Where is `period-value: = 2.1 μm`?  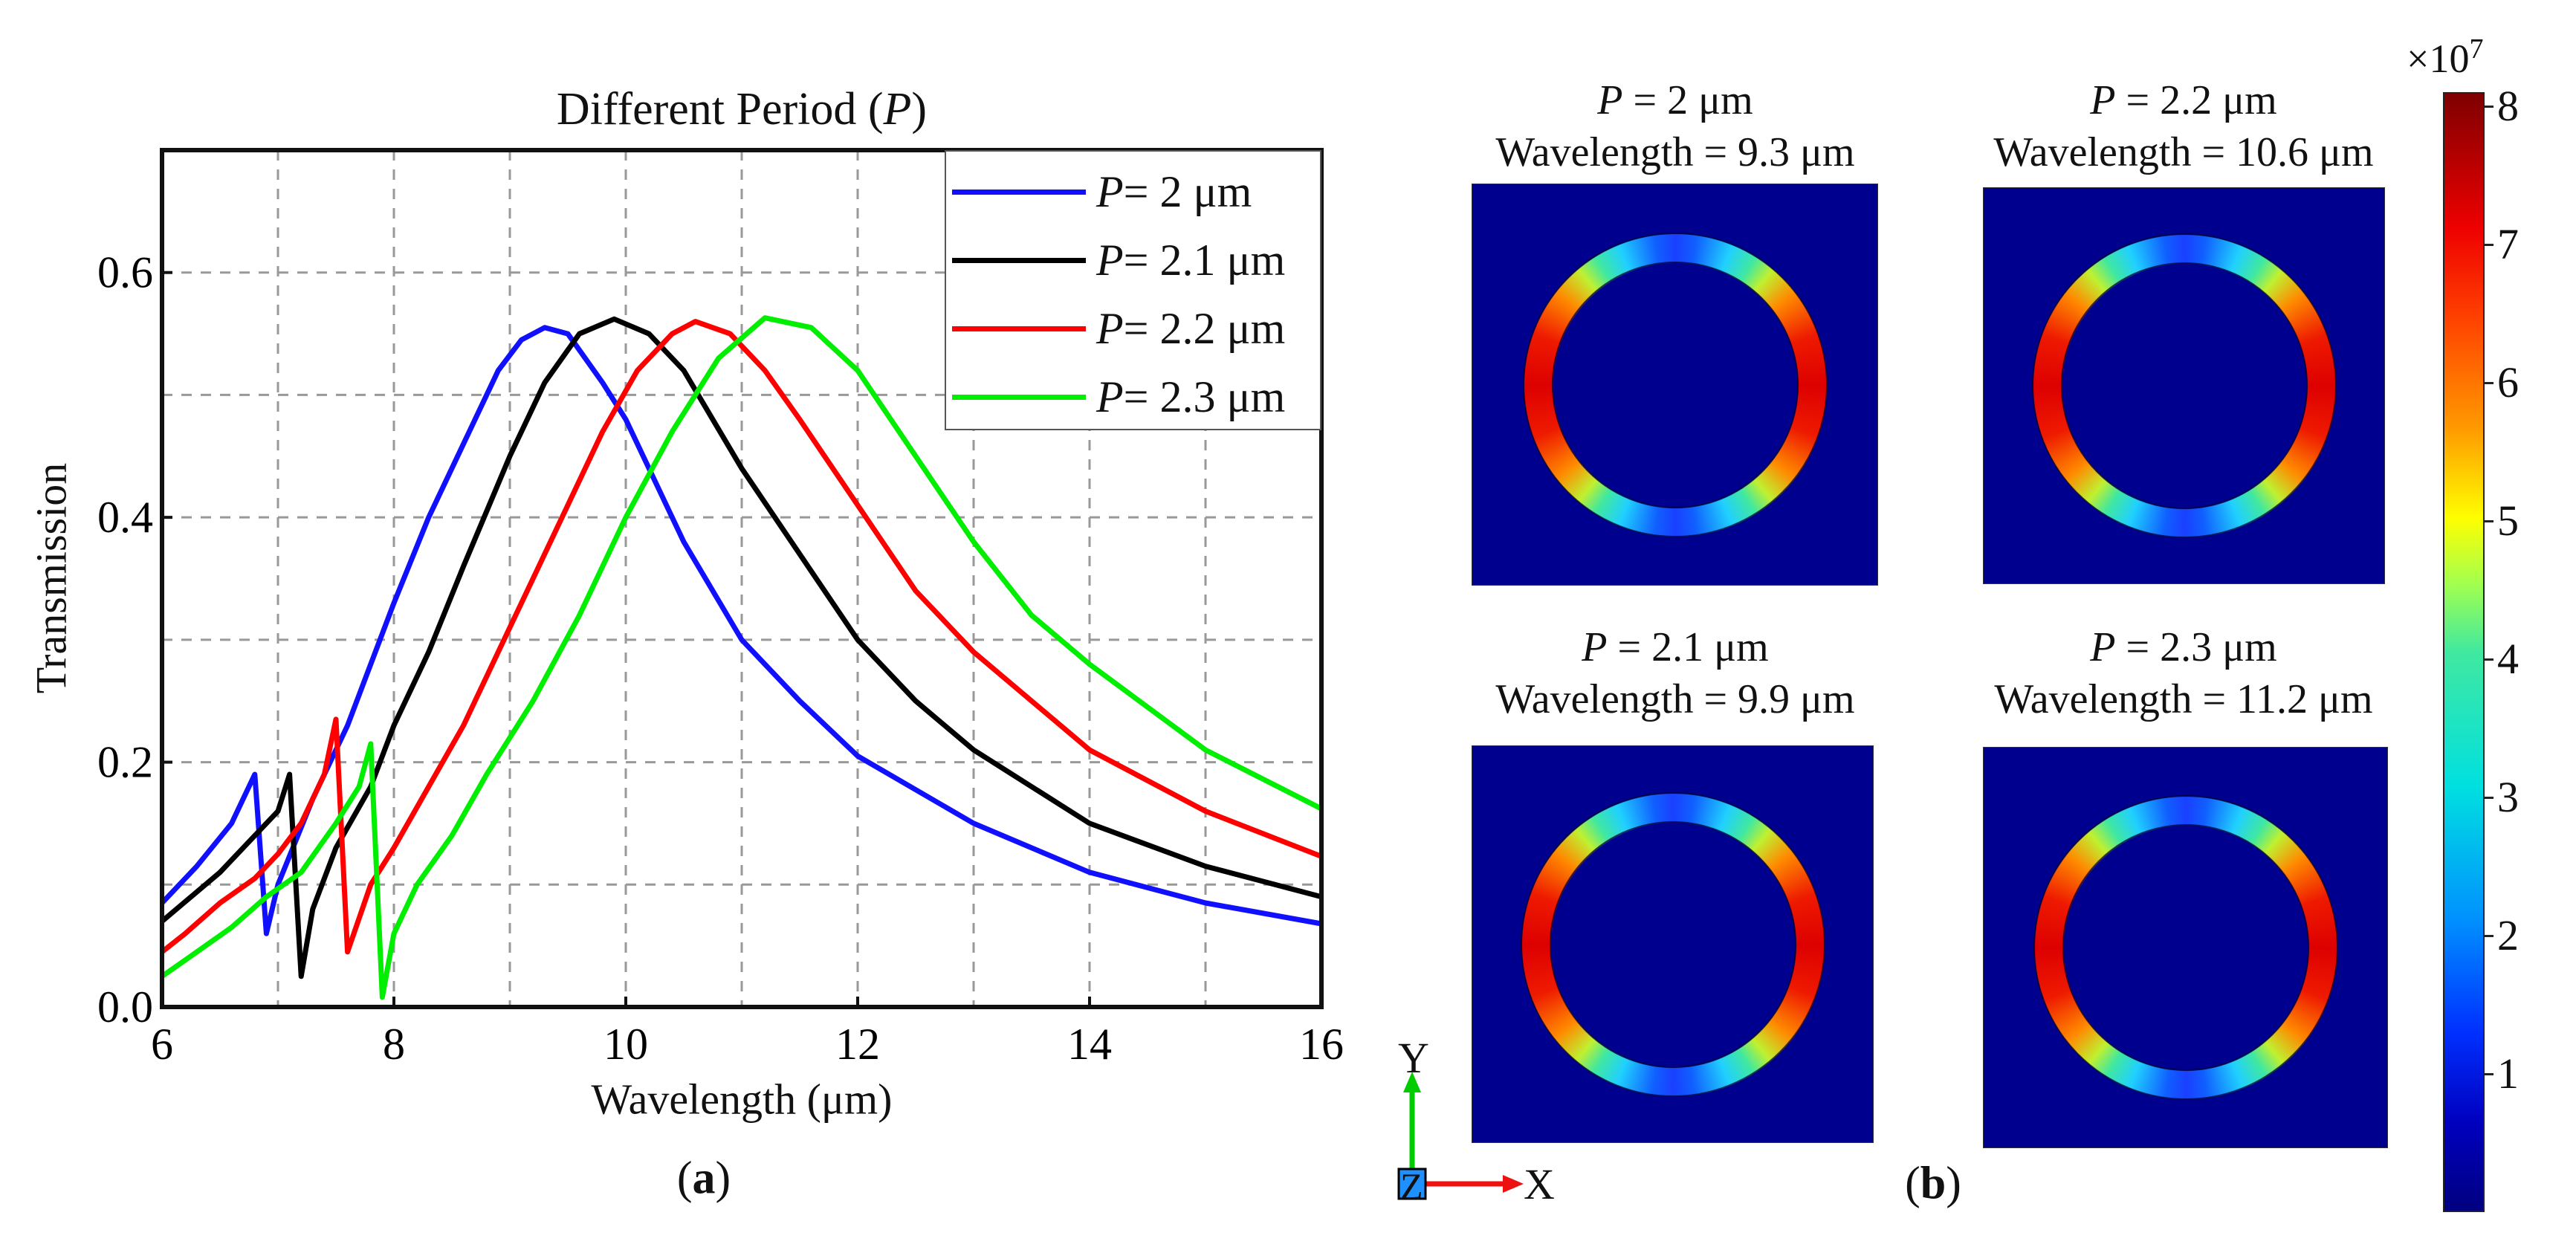 period-value: = 2.1 μm is located at coordinates (1688, 647).